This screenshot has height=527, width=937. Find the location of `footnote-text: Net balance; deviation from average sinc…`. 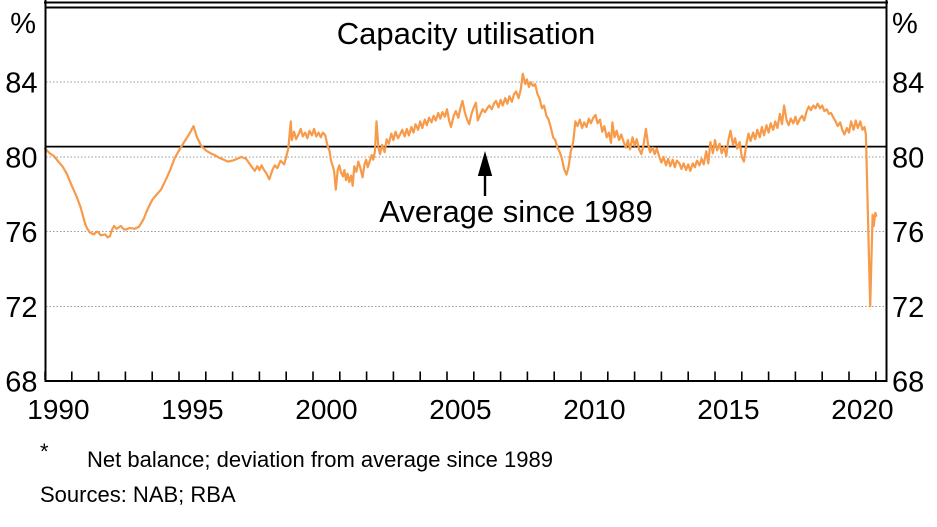

footnote-text: Net balance; deviation from average sinc… is located at coordinates (320, 459).